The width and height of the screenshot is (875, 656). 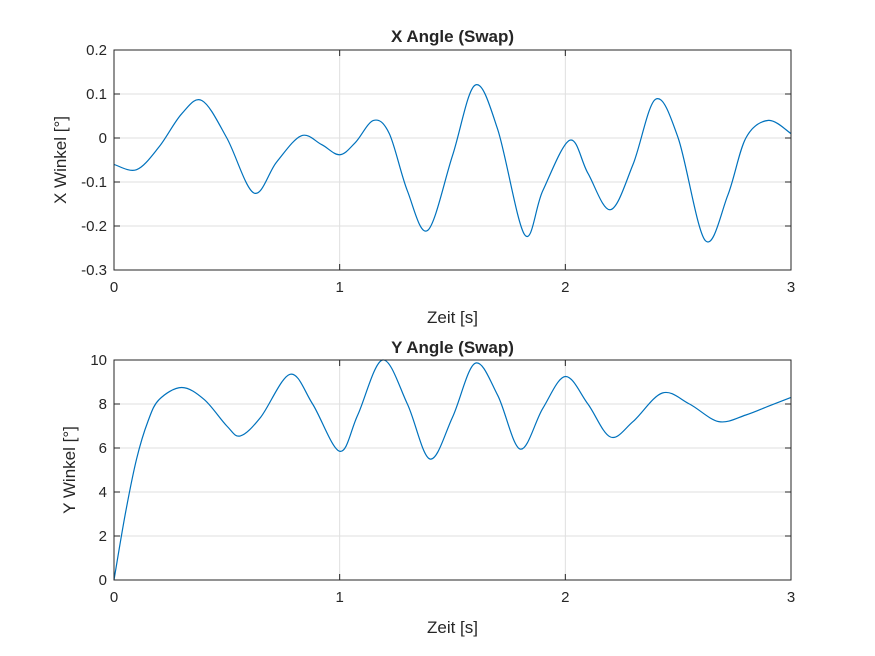 What do you see at coordinates (94, 182) in the screenshot?
I see `y-tick-label: -0.1` at bounding box center [94, 182].